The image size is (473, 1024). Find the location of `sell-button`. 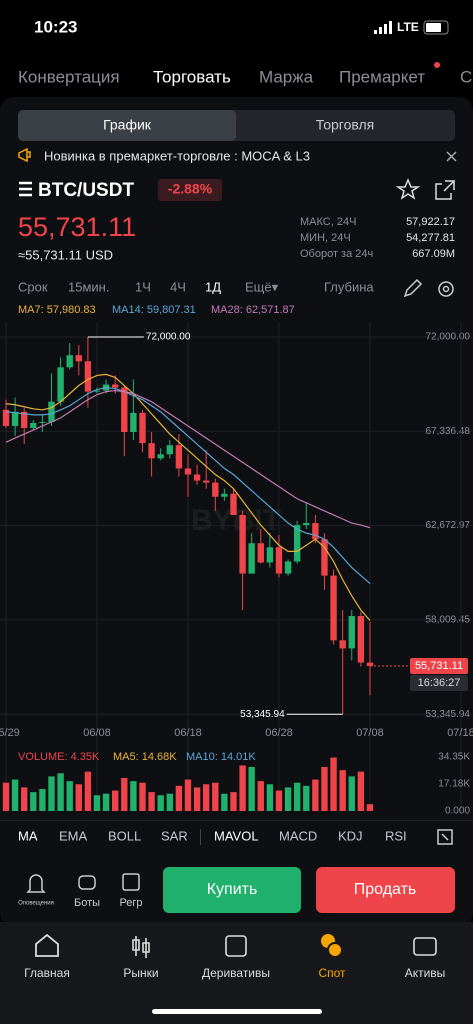

sell-button is located at coordinates (385, 890).